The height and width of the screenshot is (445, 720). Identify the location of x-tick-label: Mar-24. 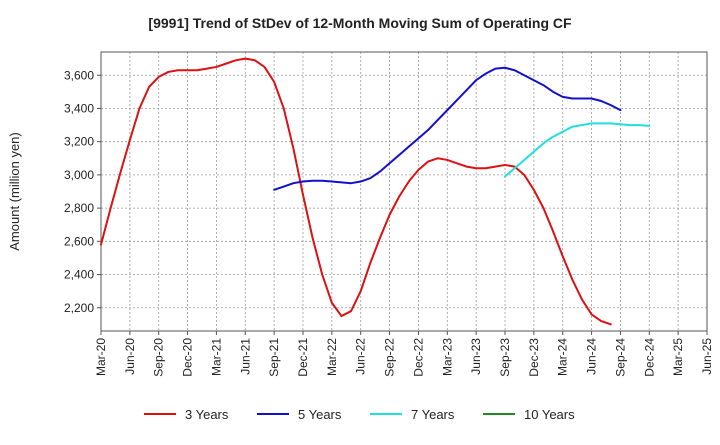
(563, 357).